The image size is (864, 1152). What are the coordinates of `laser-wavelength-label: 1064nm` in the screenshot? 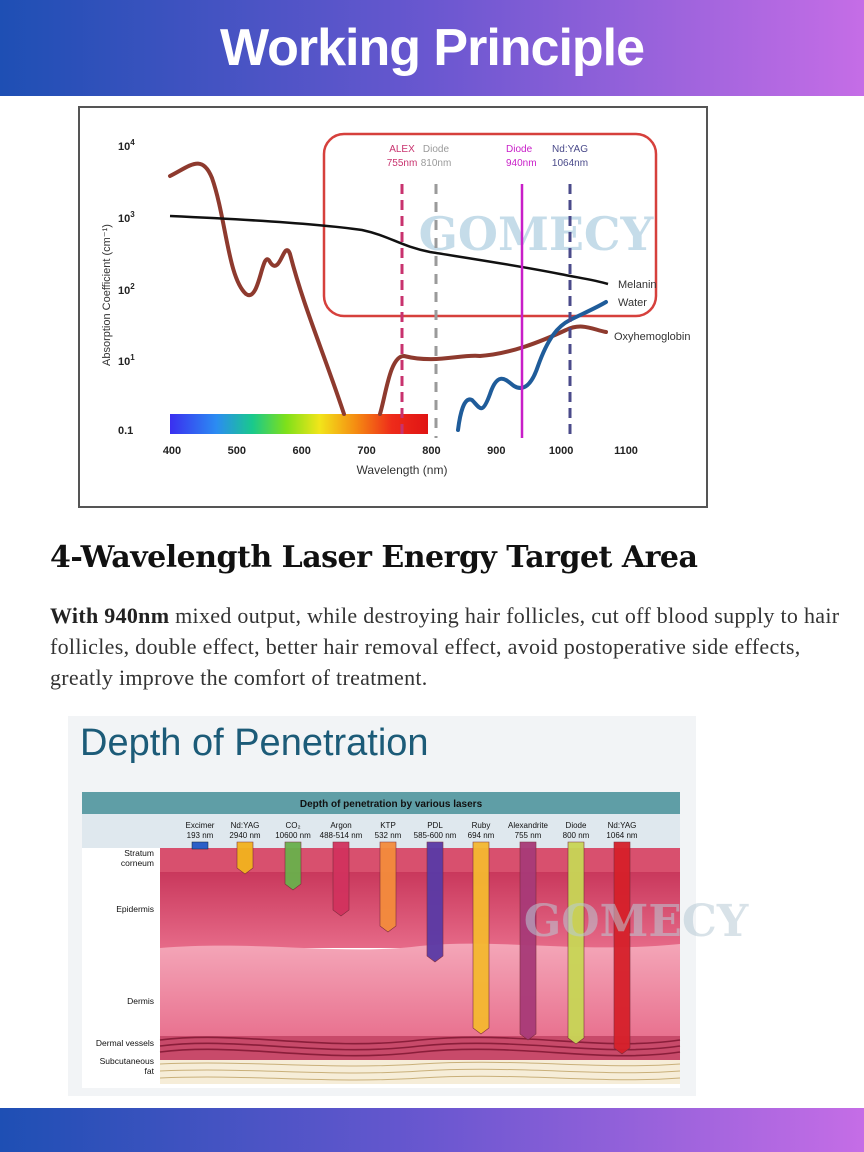 It's located at (570, 163).